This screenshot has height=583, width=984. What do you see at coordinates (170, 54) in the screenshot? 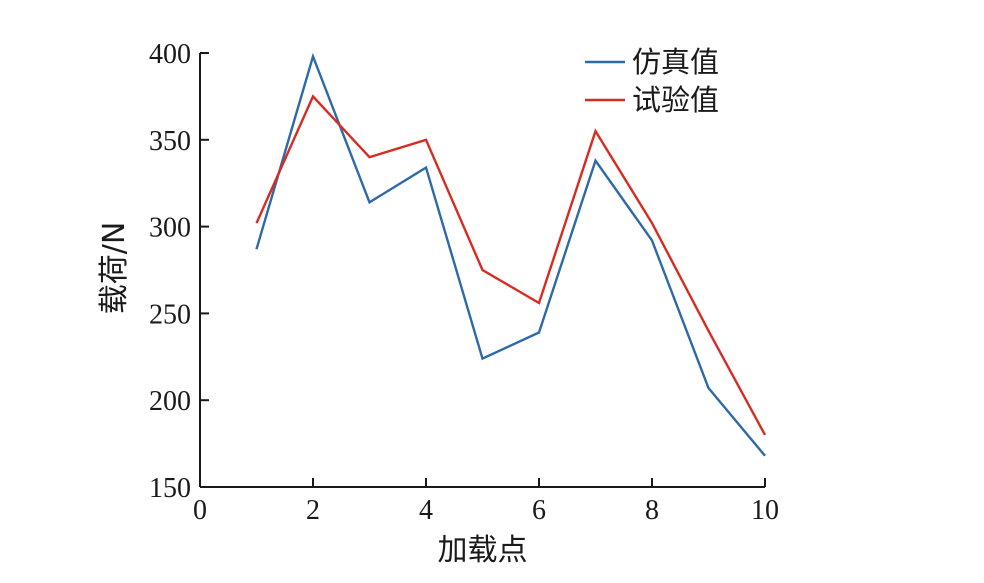
I see `y-tick-label: 400` at bounding box center [170, 54].